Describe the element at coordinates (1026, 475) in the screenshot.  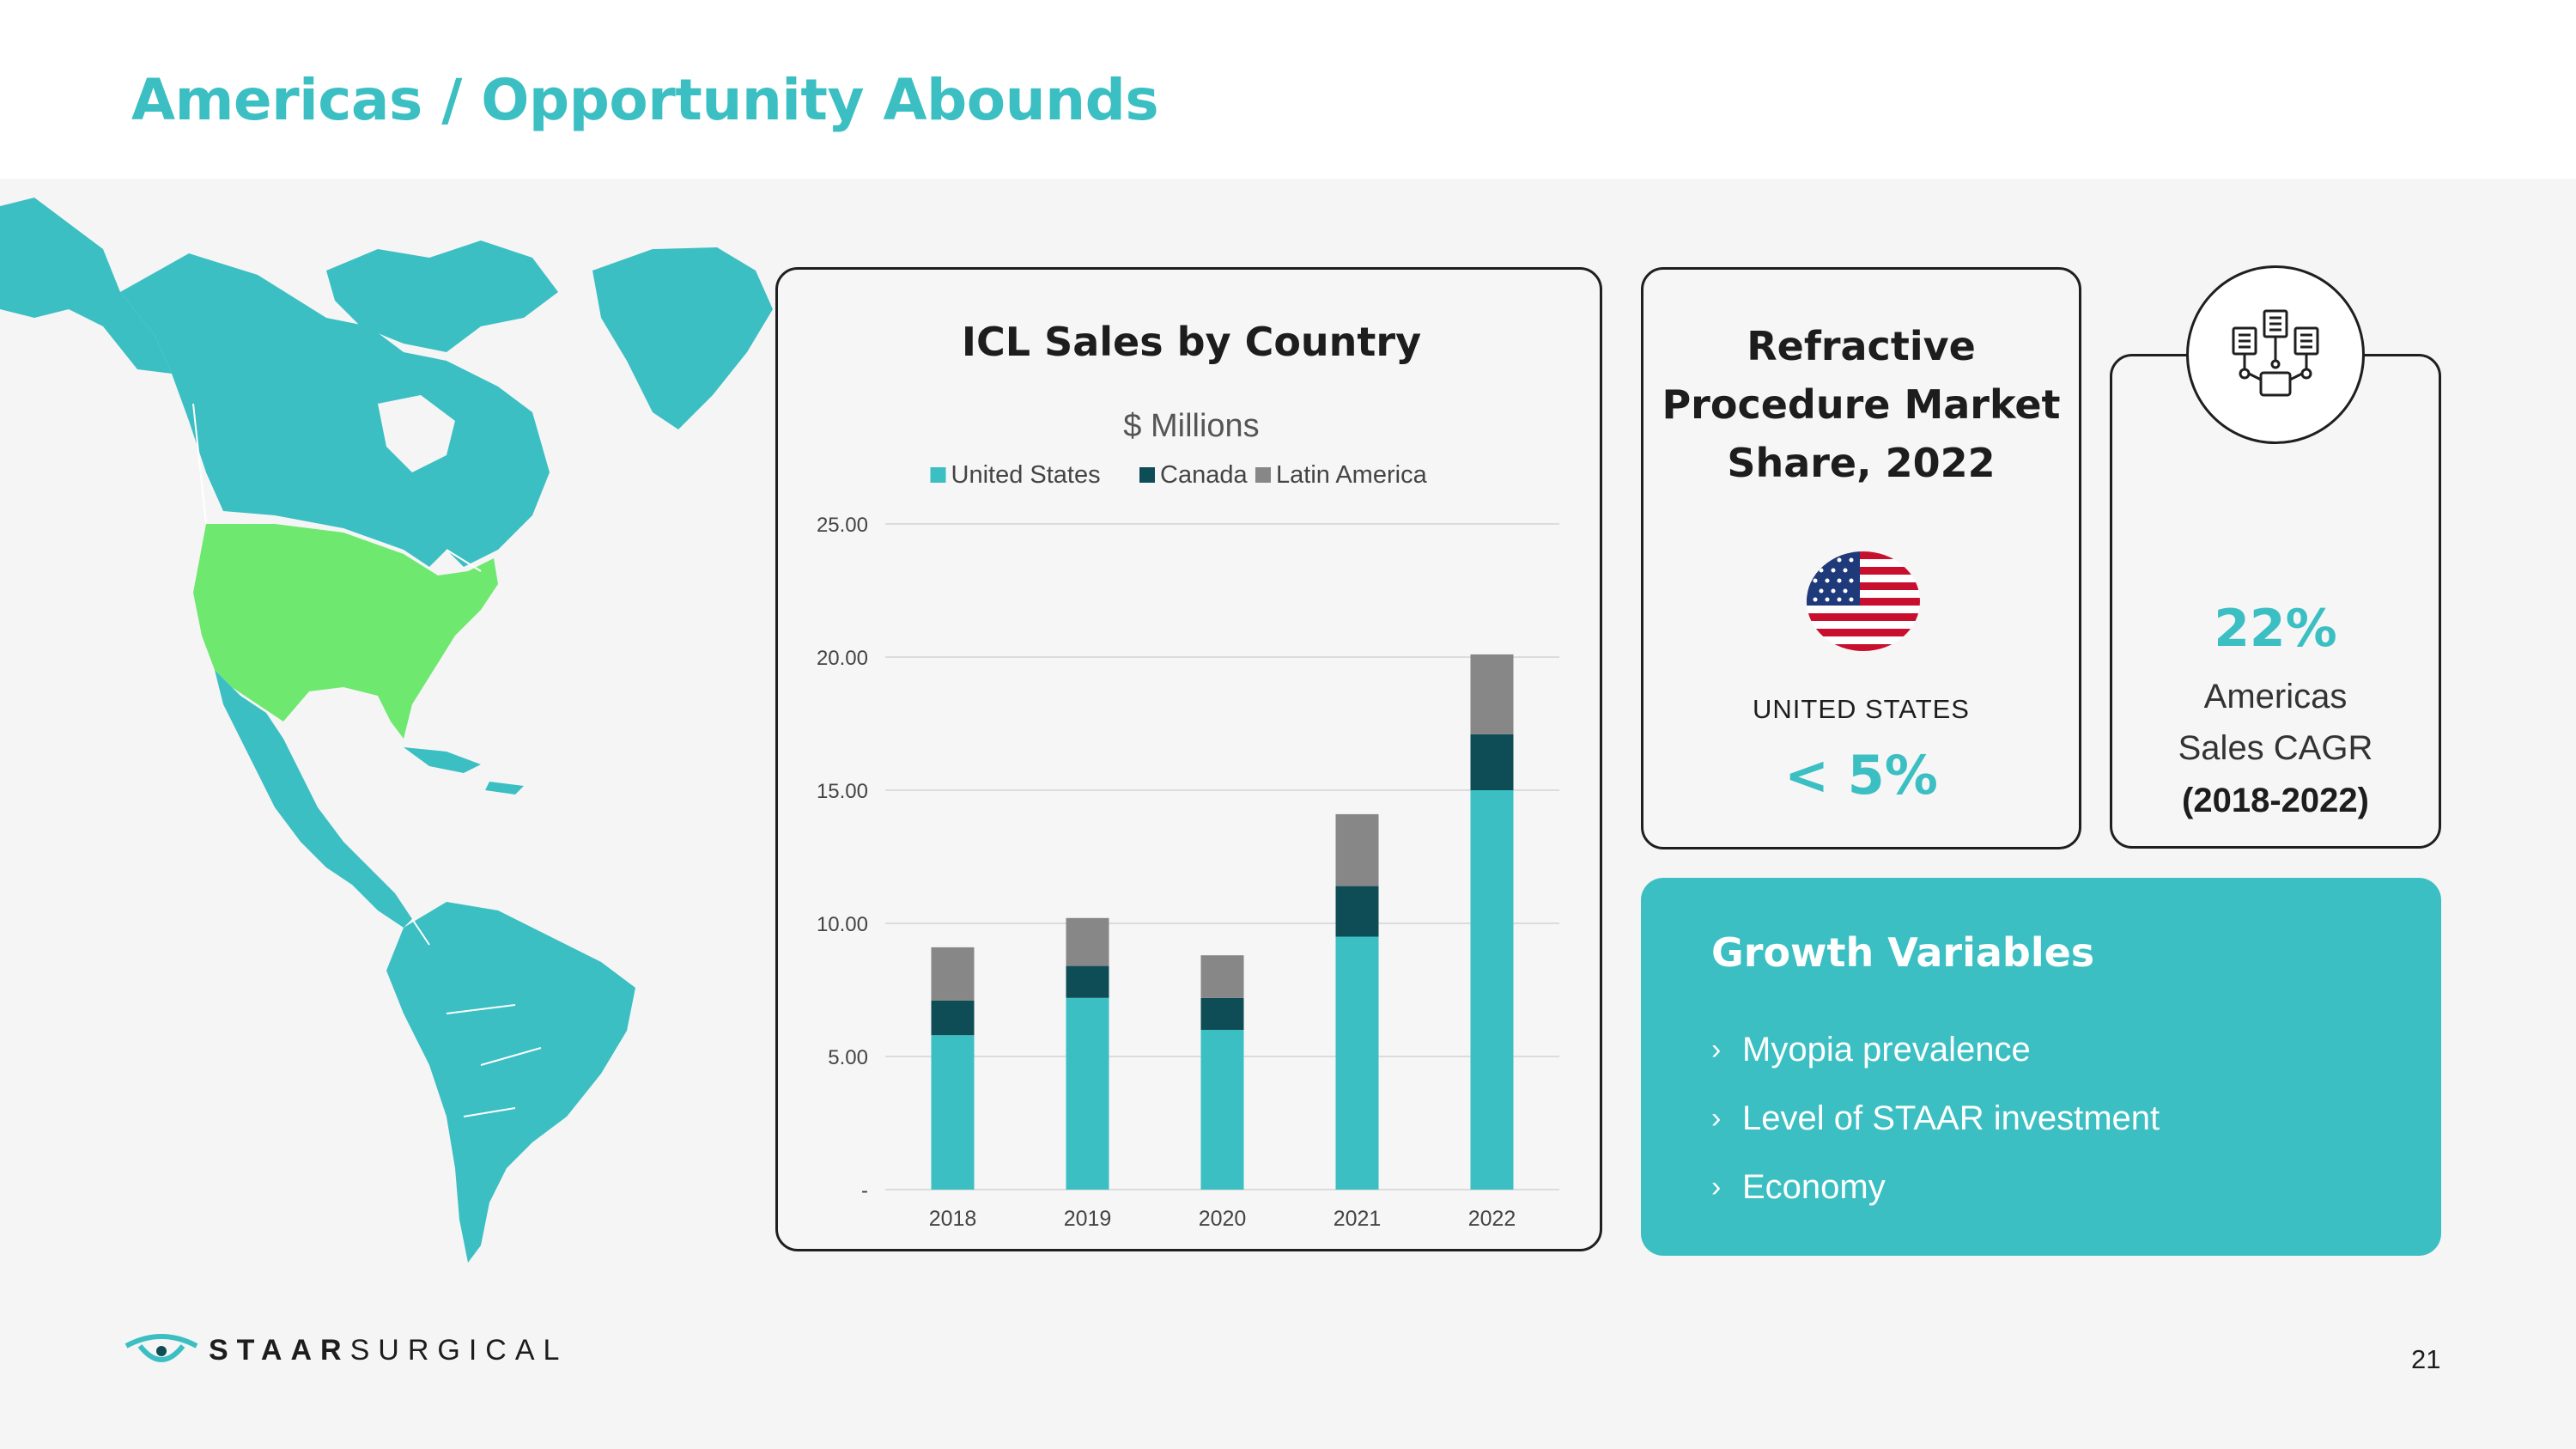
I see `legend-label: United States` at that location.